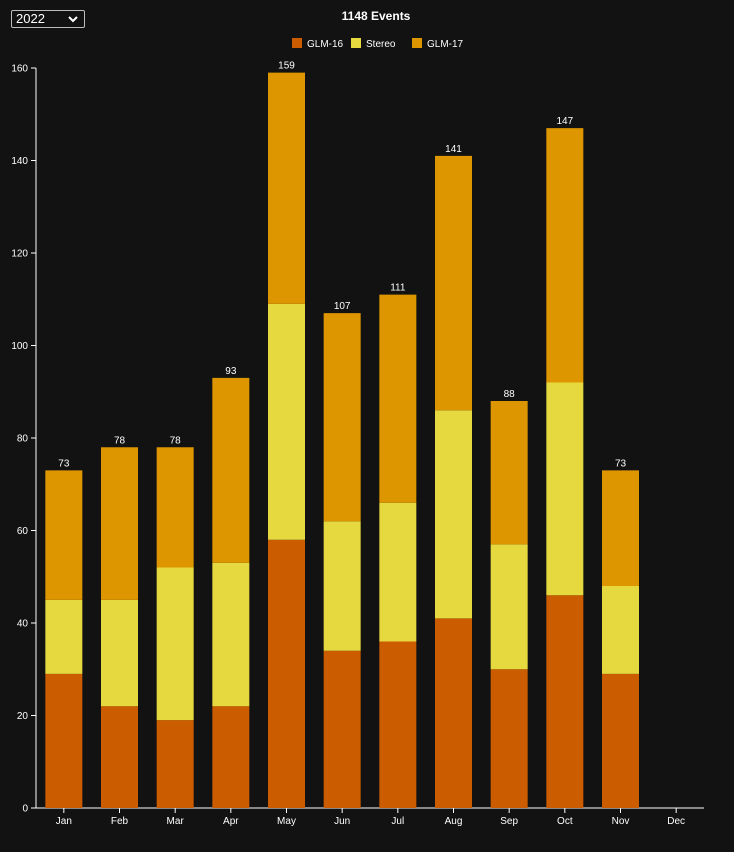 This screenshot has width=734, height=852. Describe the element at coordinates (445, 44) in the screenshot. I see `legend-label-2: GLM-17` at that location.